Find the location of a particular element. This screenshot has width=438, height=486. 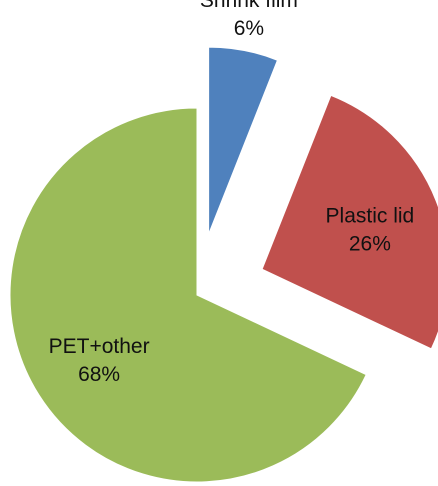

slice-value-label: 6% is located at coordinates (249, 28).